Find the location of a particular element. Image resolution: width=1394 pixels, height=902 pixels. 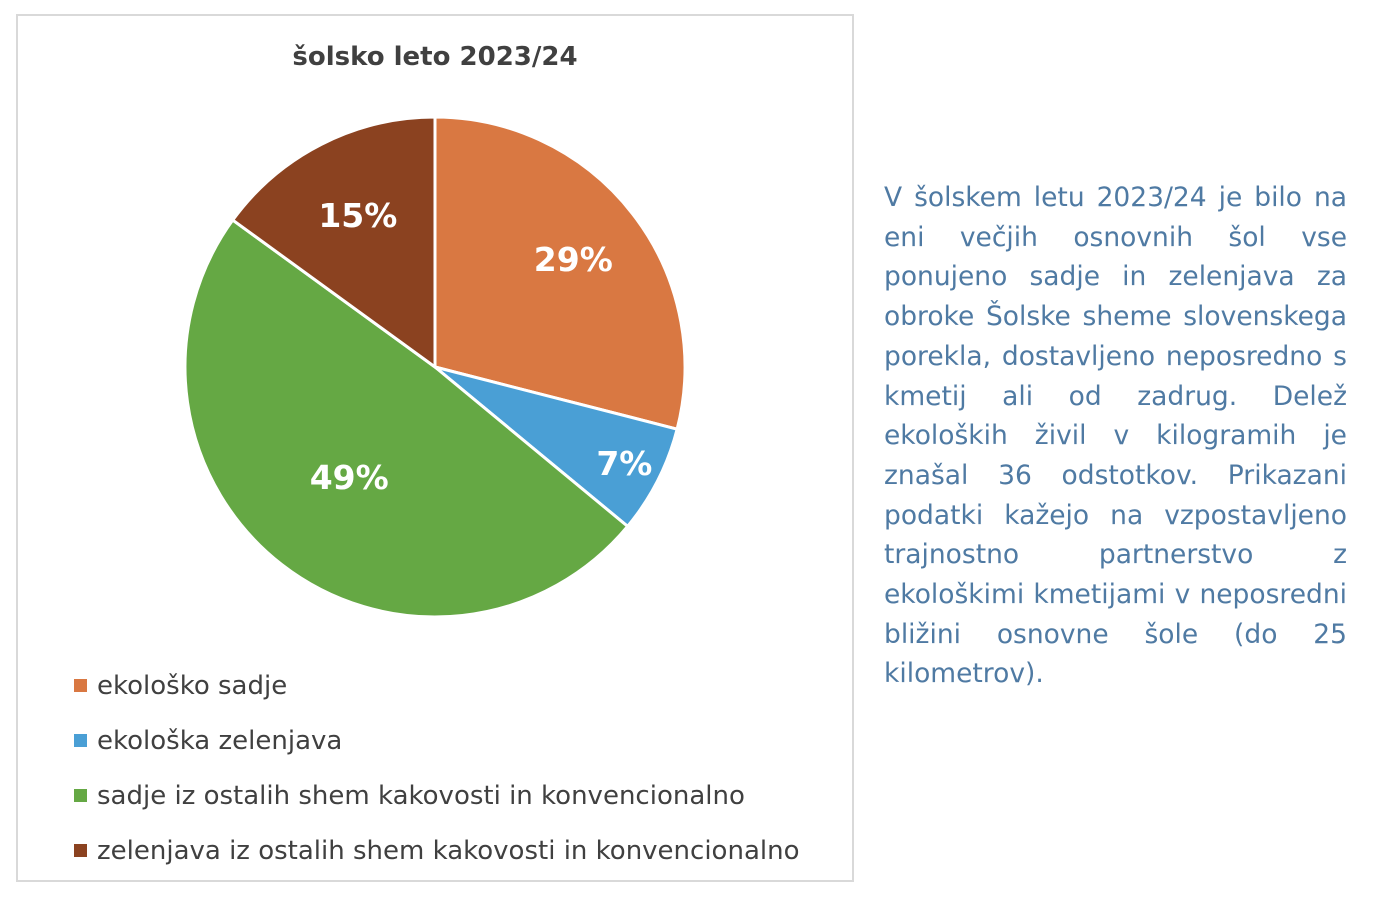

legend-label: ekološka zelenjava is located at coordinates (220, 740).